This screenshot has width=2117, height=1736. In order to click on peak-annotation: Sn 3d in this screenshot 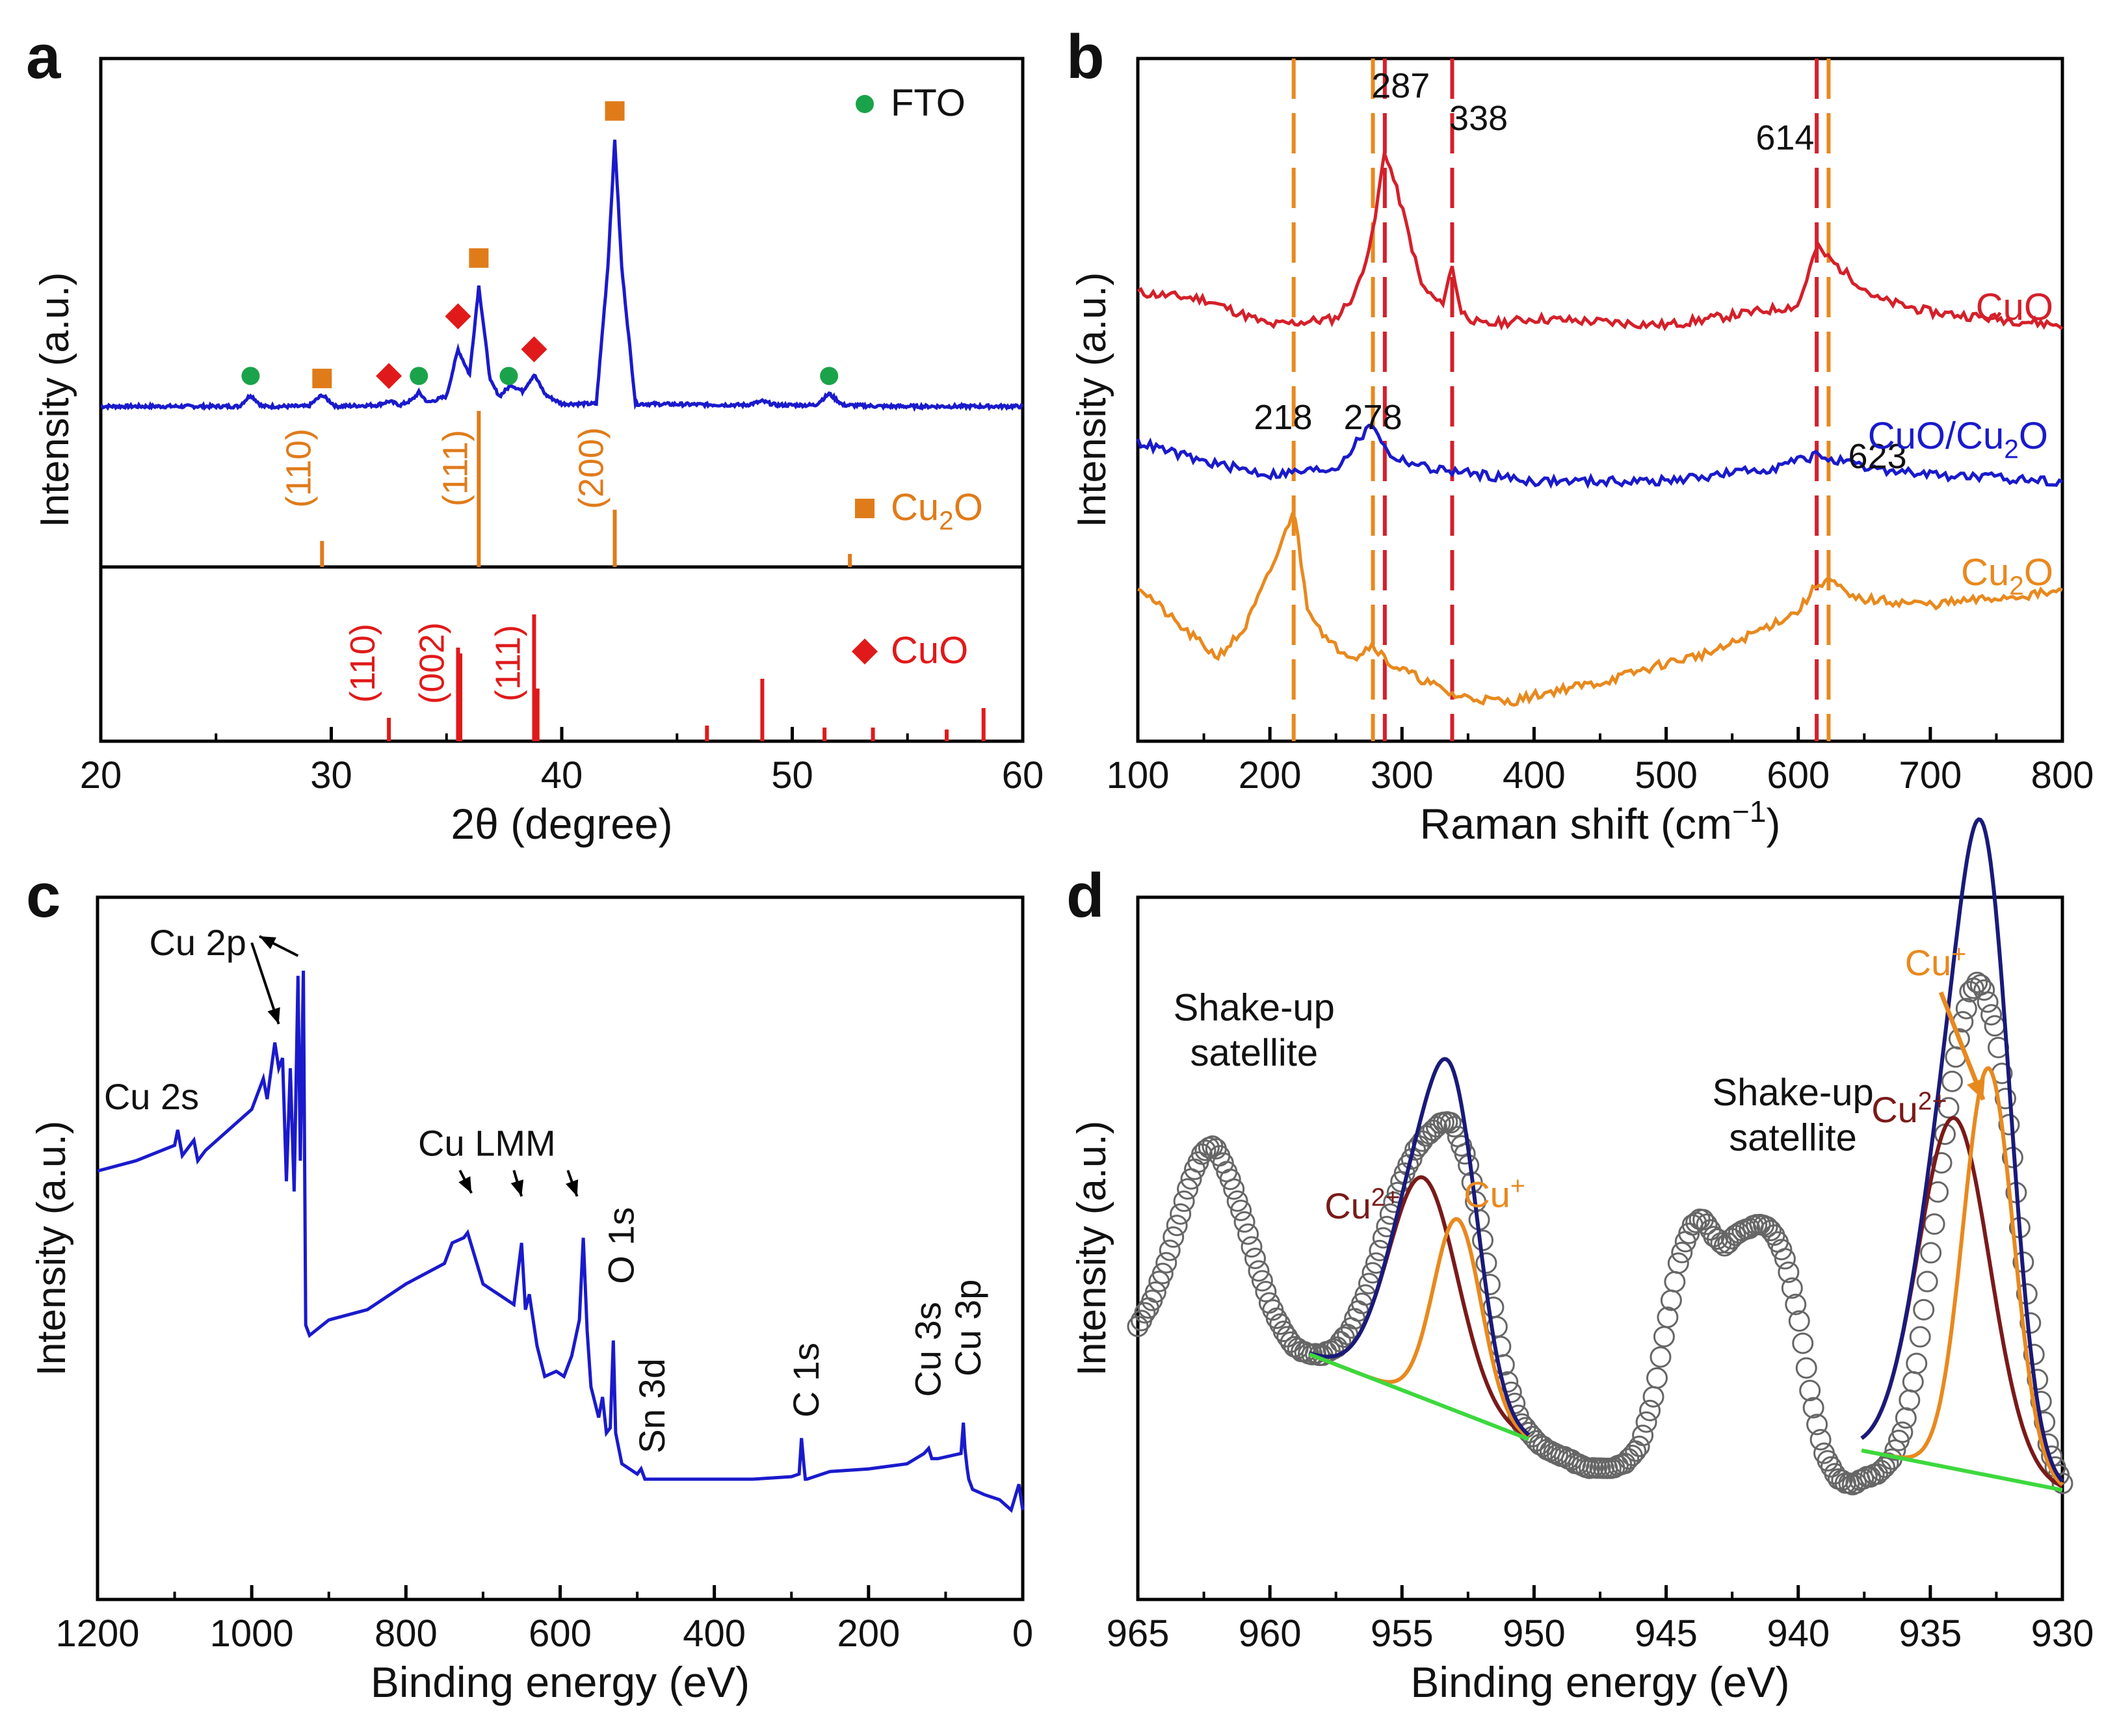, I will do `click(651, 1406)`.